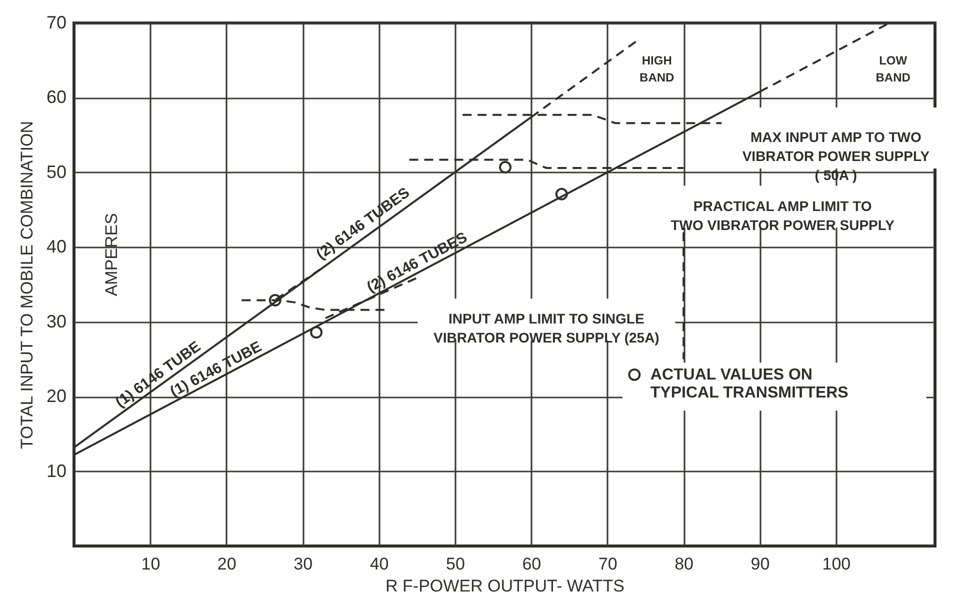 Image resolution: width=959 pixels, height=606 pixels. I want to click on legend-label: ACTUAL VALUES ON TYPICAL TRANSMITTERS, so click(749, 384).